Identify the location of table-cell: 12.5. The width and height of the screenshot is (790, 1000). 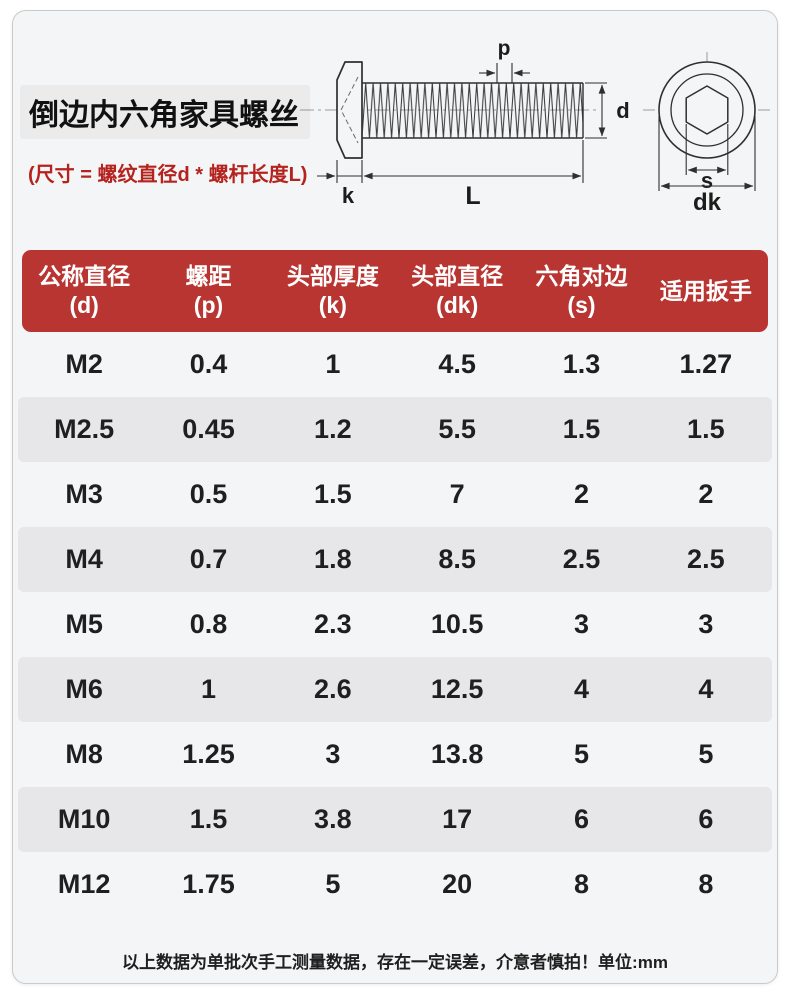
(457, 689).